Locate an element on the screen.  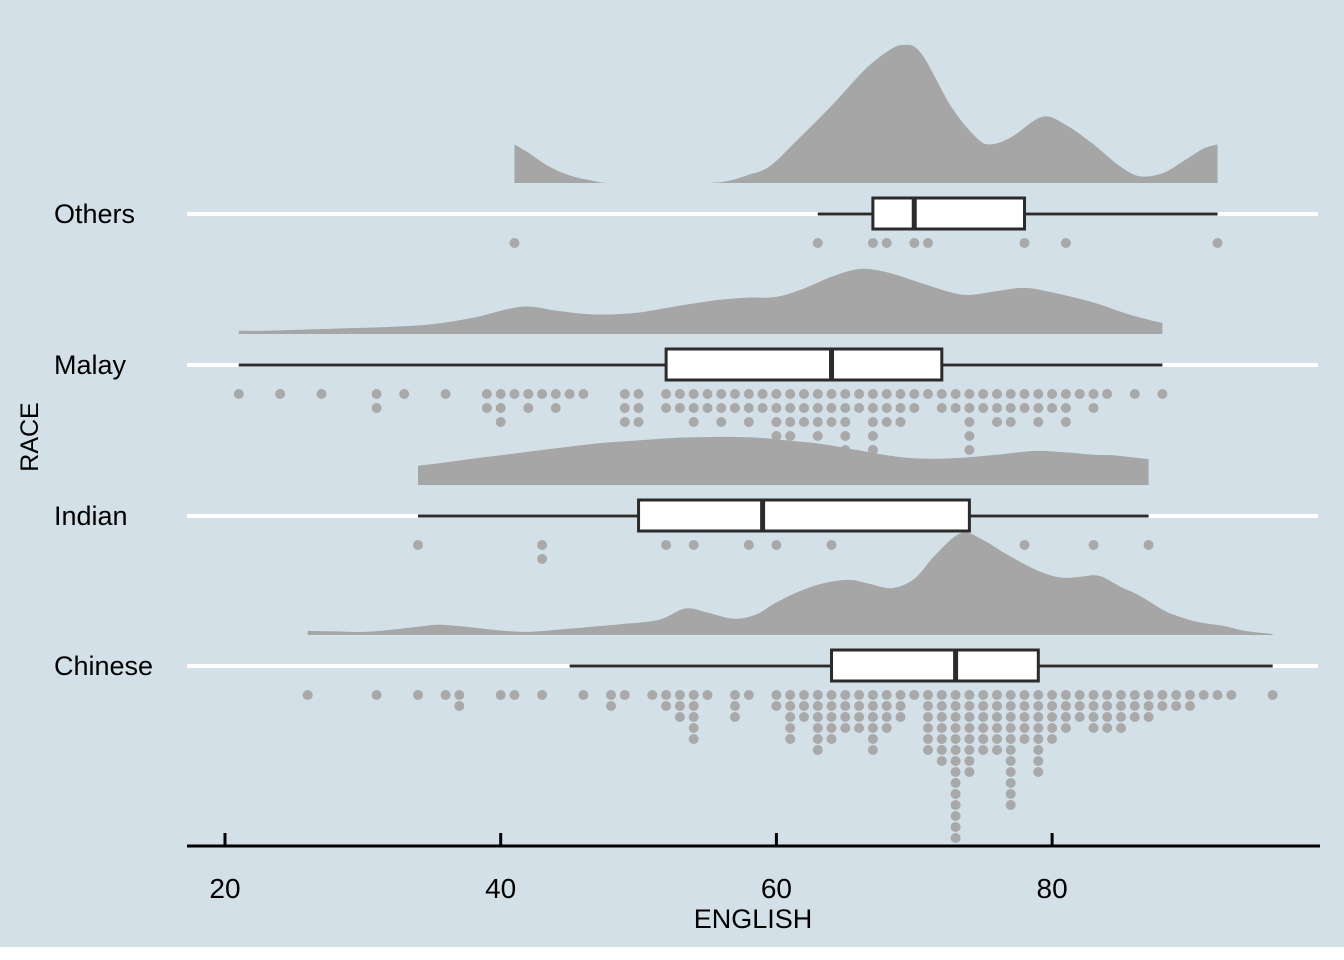
box-chinese is located at coordinates (935, 665).